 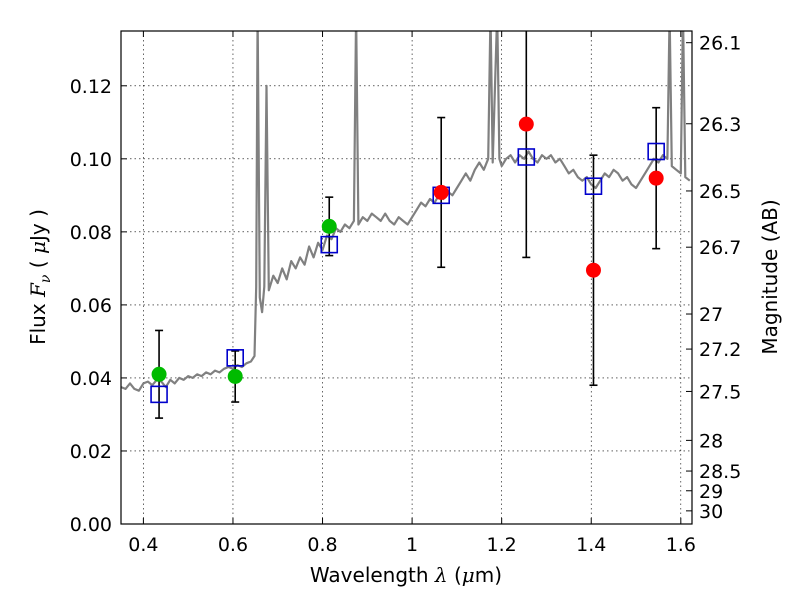 I want to click on y2-tick-label: 30, so click(x=711, y=512).